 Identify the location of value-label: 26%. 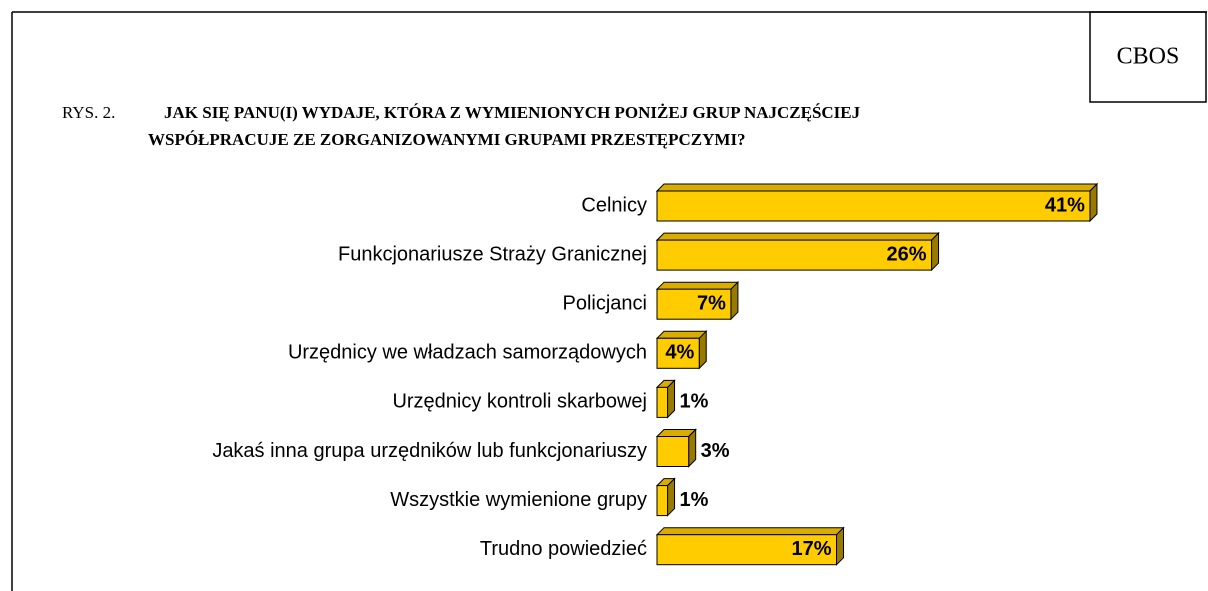
(907, 254).